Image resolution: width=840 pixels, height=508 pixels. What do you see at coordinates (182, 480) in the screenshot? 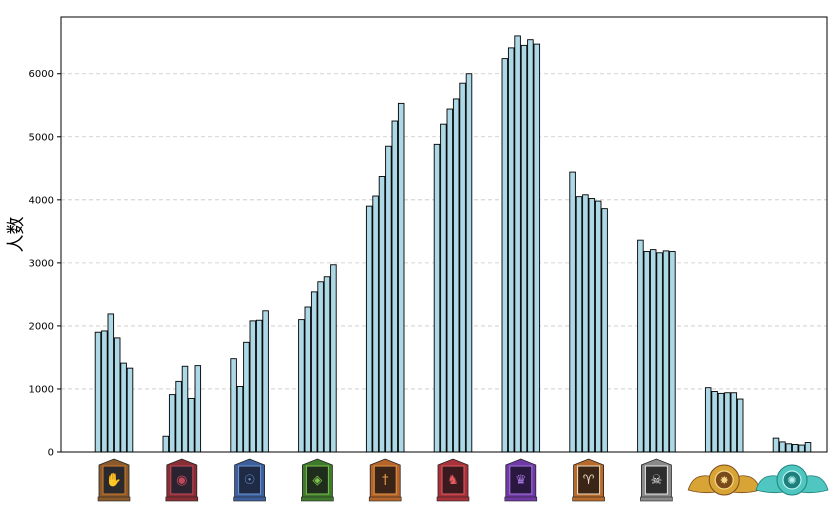
I see `eye-book-emblem-icon: ◉` at bounding box center [182, 480].